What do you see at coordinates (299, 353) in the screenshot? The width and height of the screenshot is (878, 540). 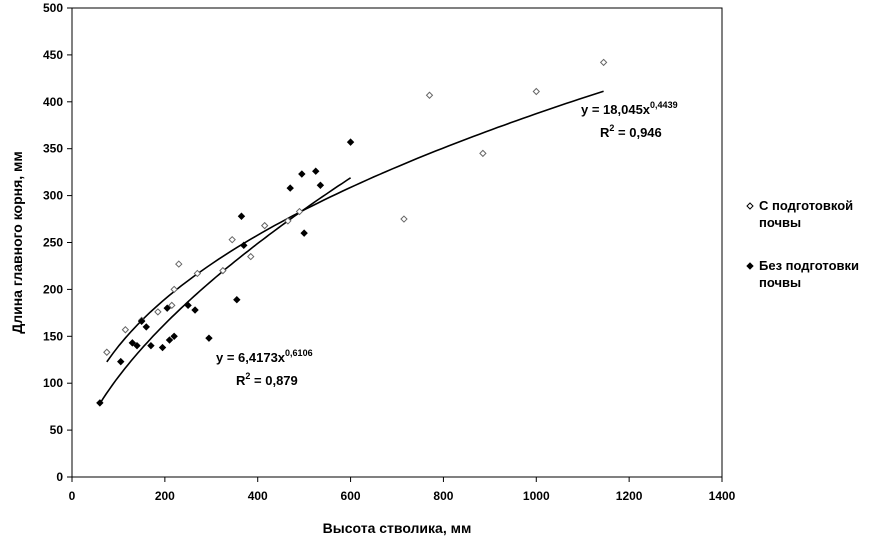 I see `equation-exponent: 0,6106` at bounding box center [299, 353].